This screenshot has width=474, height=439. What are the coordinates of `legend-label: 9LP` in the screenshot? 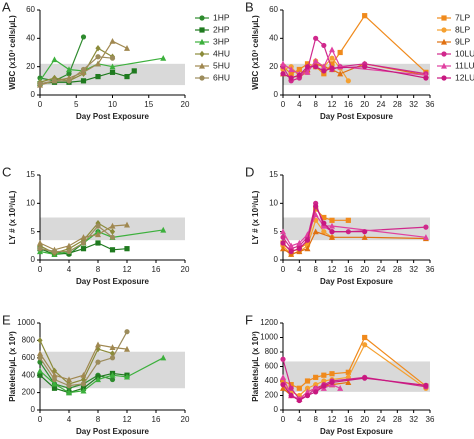 It's located at (462, 41).